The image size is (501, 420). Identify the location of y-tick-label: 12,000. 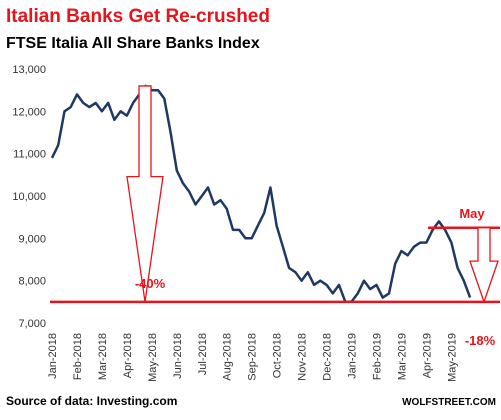
(29, 112).